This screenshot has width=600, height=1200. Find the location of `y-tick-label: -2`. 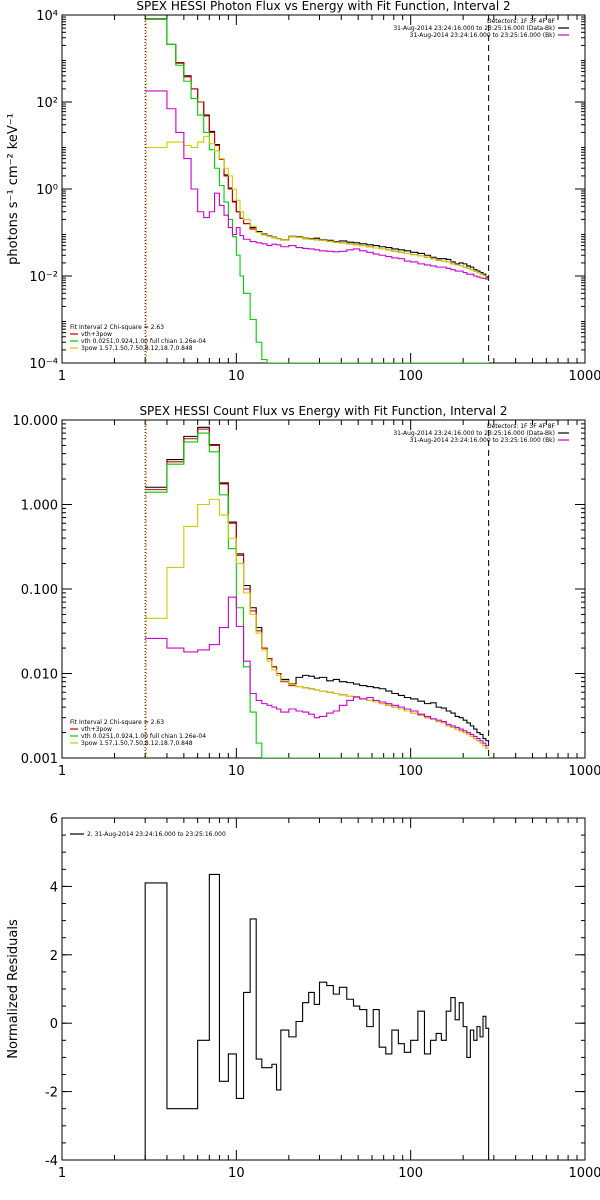

y-tick-label: -2 is located at coordinates (51, 1093).